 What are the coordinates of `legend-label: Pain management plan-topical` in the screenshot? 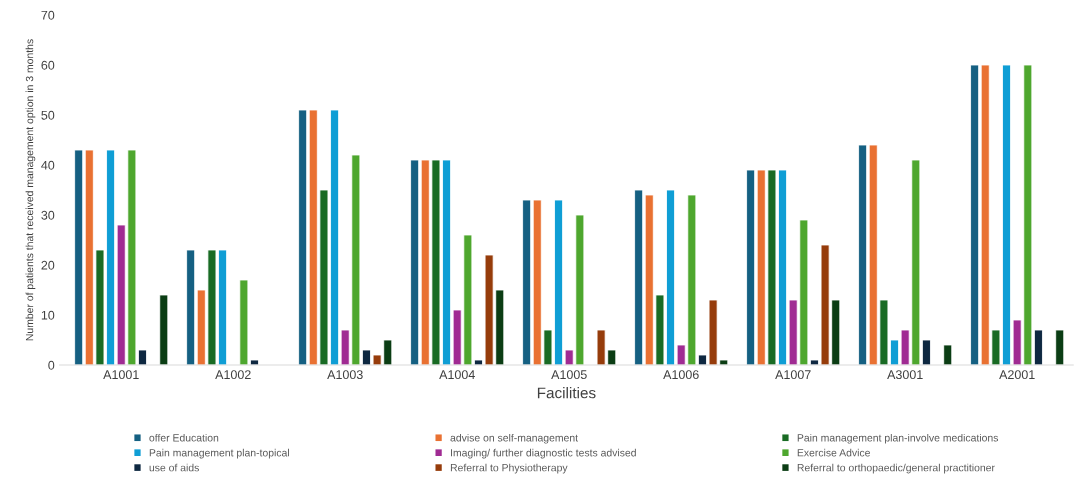 It's located at (219, 453).